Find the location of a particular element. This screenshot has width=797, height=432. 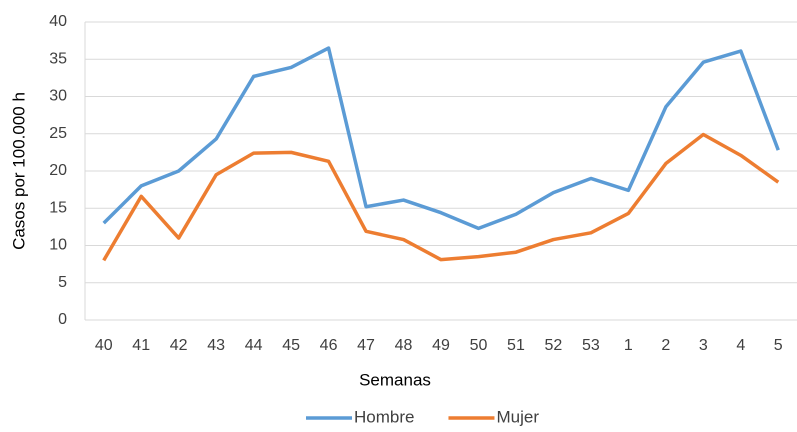

y-tick-label: 15 is located at coordinates (58, 207).